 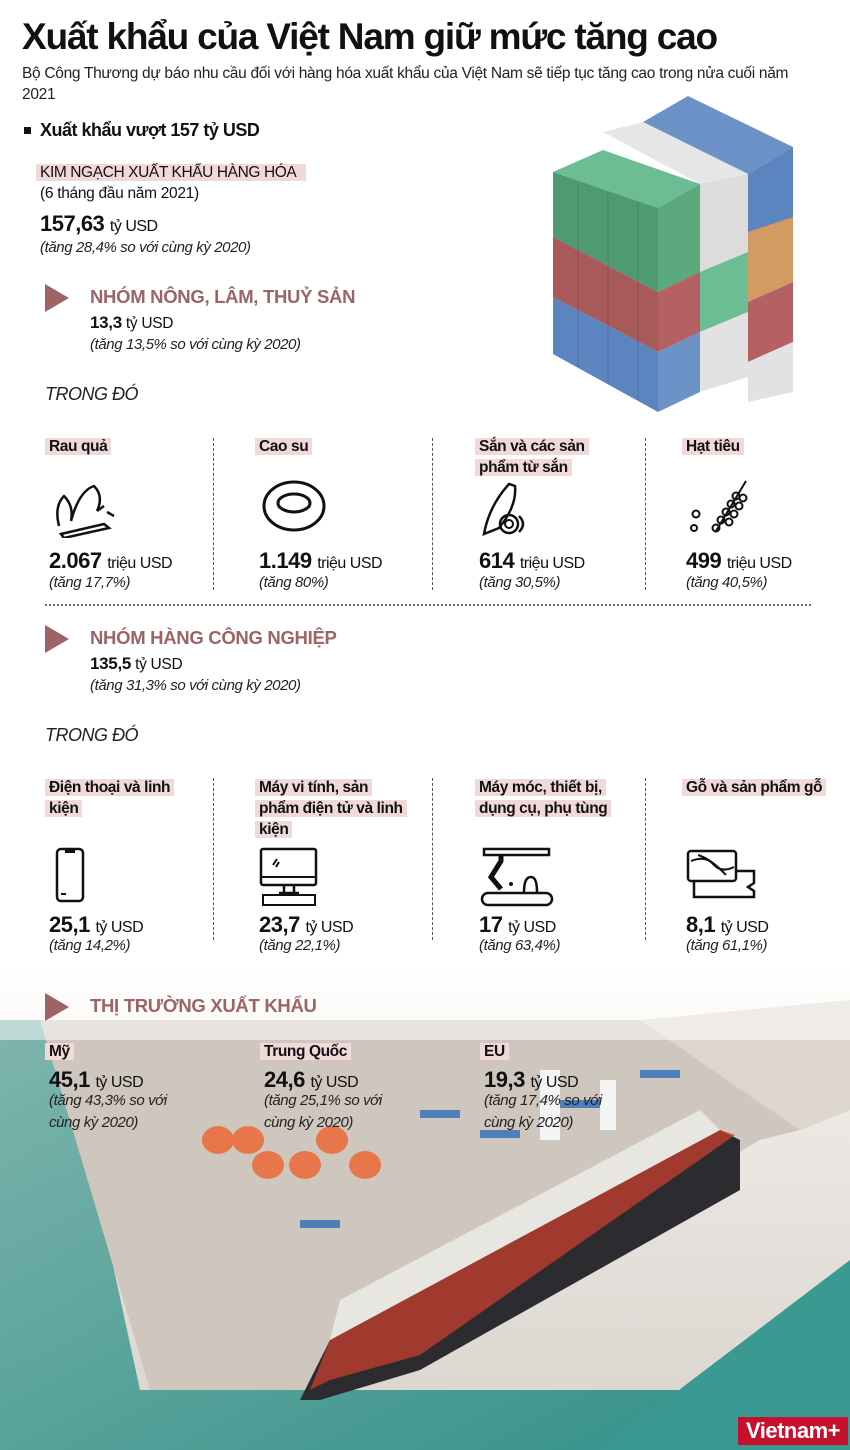 What do you see at coordinates (203, 1005) in the screenshot?
I see `markets-heading: THỊ TRƯỜNG XUẤT KHẨU` at bounding box center [203, 1005].